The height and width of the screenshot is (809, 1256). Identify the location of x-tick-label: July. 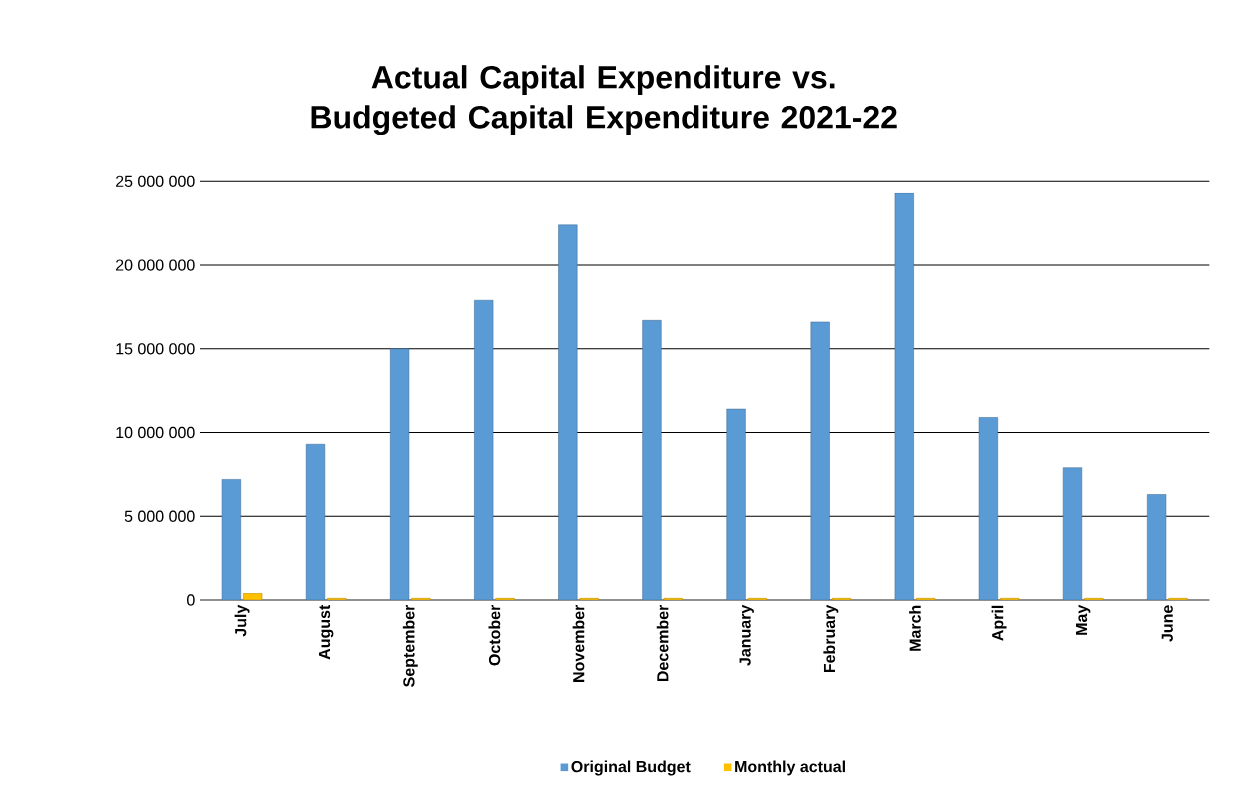
(242, 620).